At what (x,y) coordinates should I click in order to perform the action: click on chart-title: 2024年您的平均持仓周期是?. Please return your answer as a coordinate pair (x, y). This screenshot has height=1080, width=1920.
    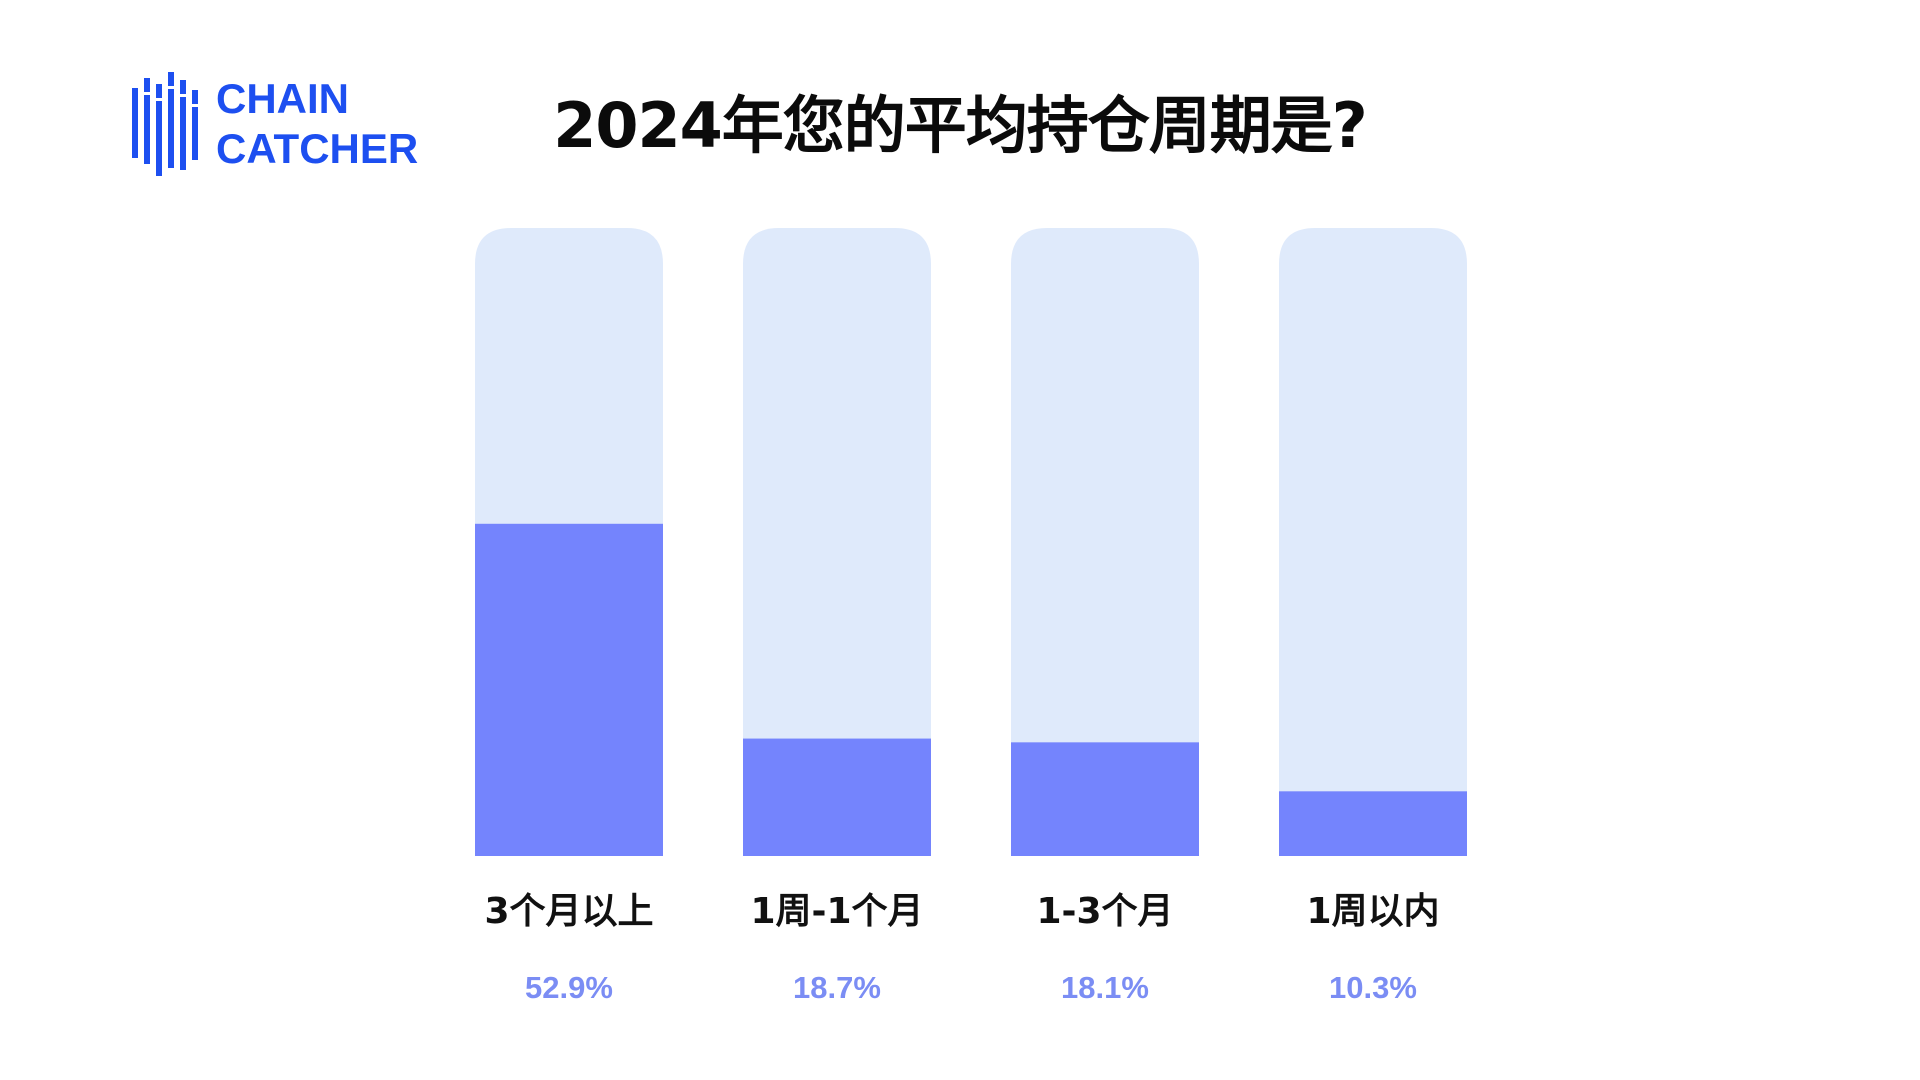
    Looking at the image, I should click on (960, 125).